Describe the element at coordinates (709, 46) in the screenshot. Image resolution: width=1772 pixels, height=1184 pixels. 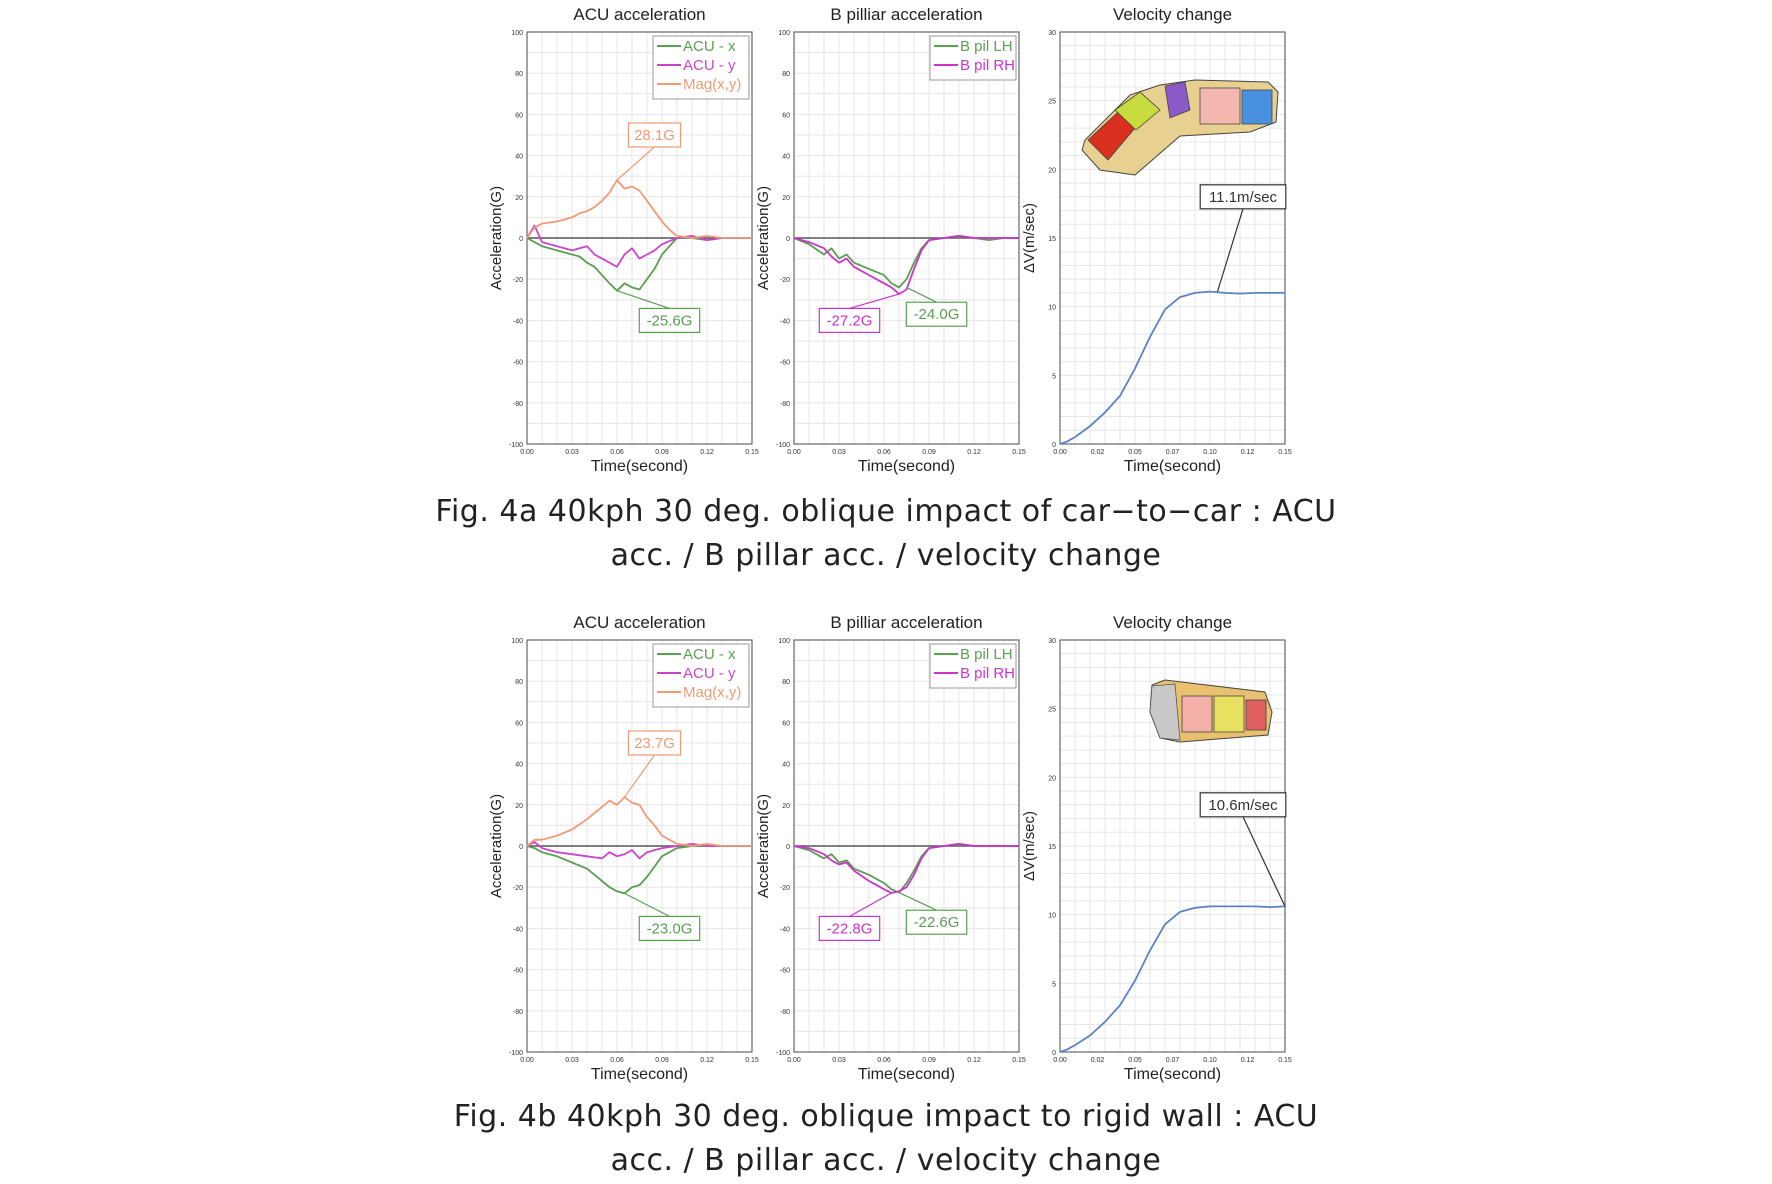
I see `legend-entry: ACU - x` at that location.